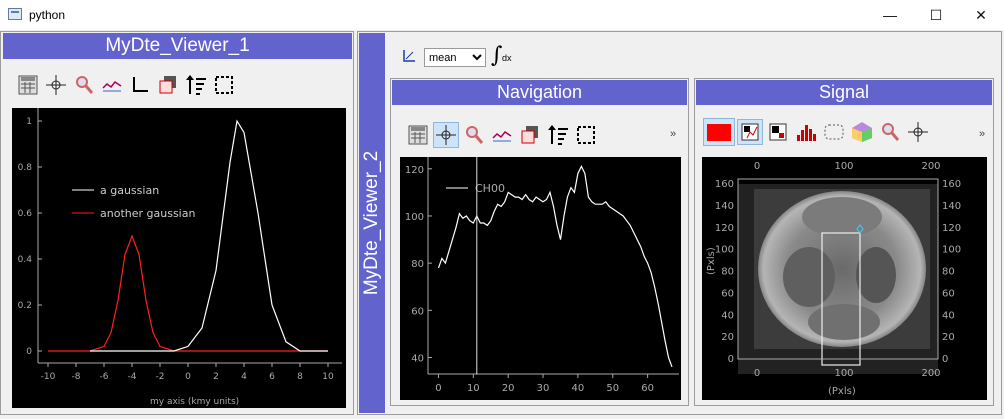 This screenshot has height=419, width=1004. I want to click on viewer2-title: MyDte_Viewer_2, so click(371, 223).